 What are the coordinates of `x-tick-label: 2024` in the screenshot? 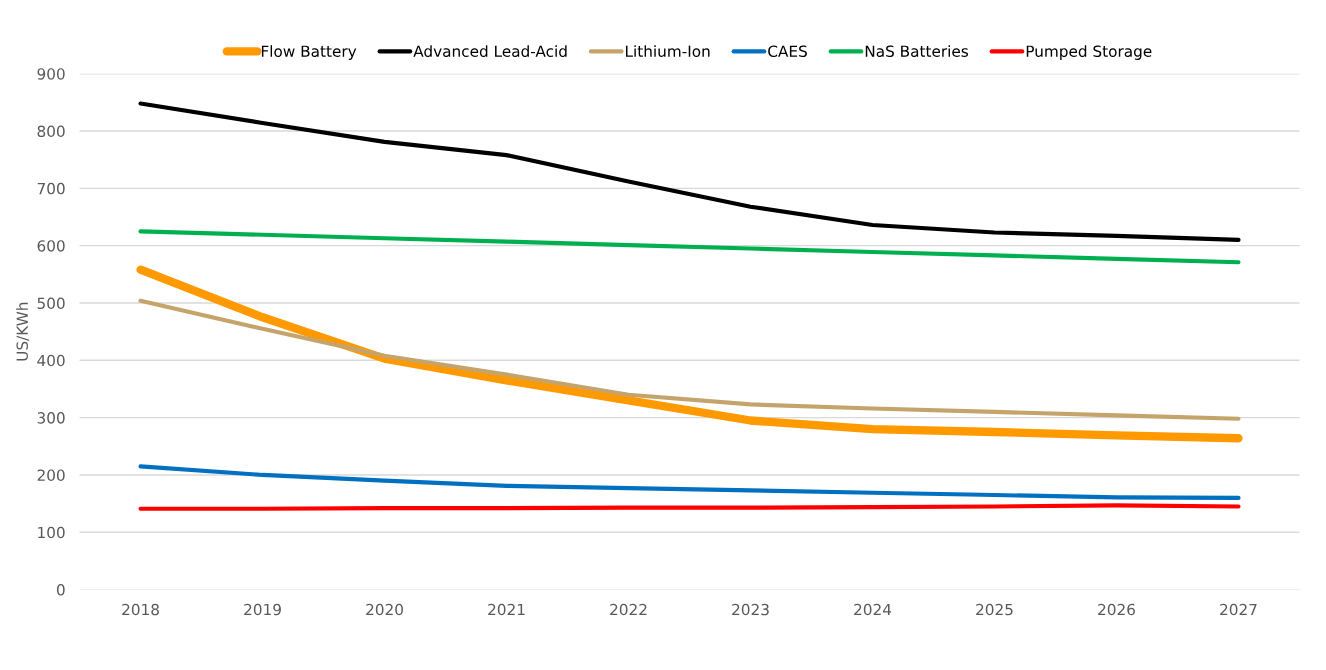 It's located at (873, 609).